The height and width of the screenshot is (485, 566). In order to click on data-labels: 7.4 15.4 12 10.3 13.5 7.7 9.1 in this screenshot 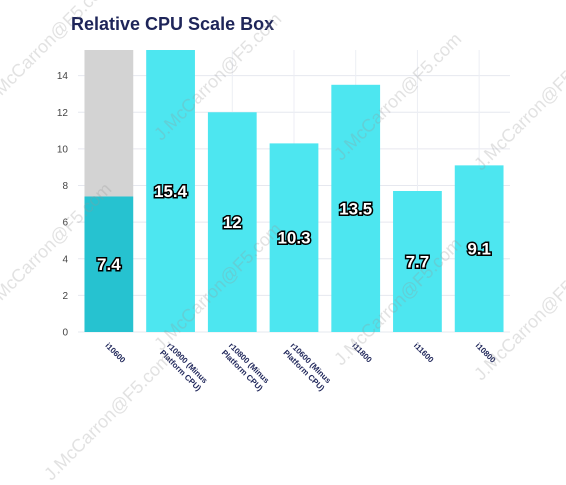, I will do `click(294, 228)`.